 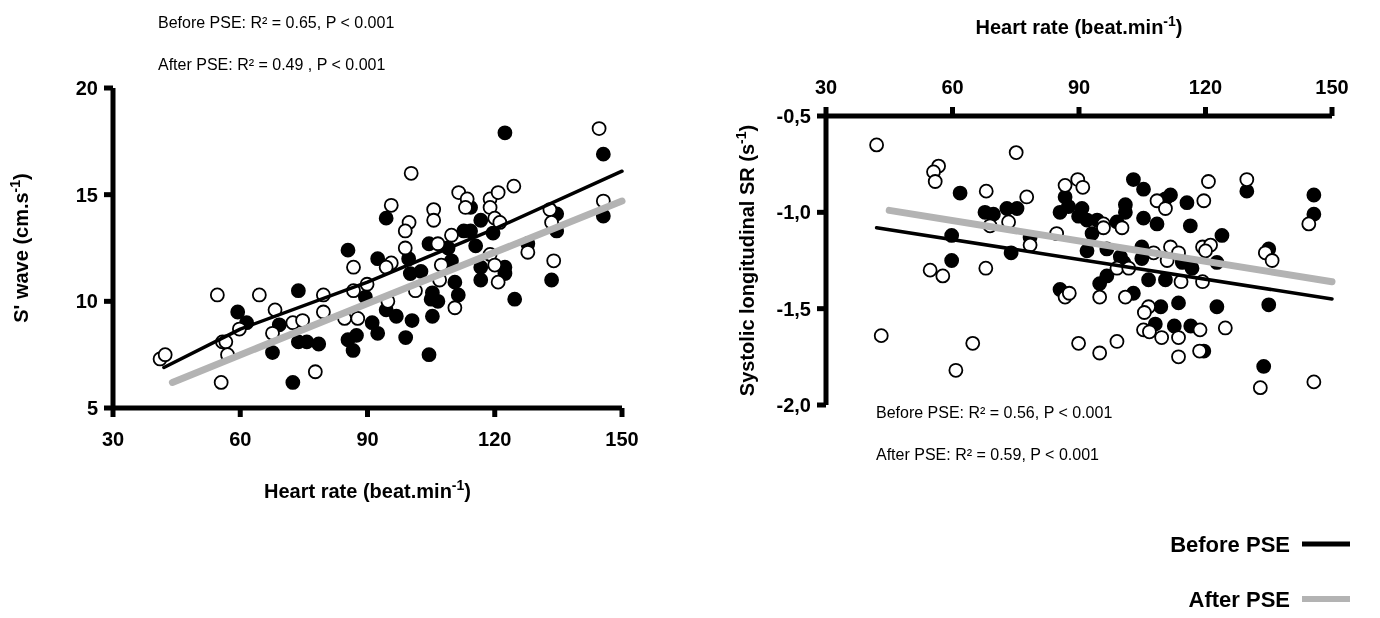 I want to click on legend-label: After PSE, so click(x=1239, y=599).